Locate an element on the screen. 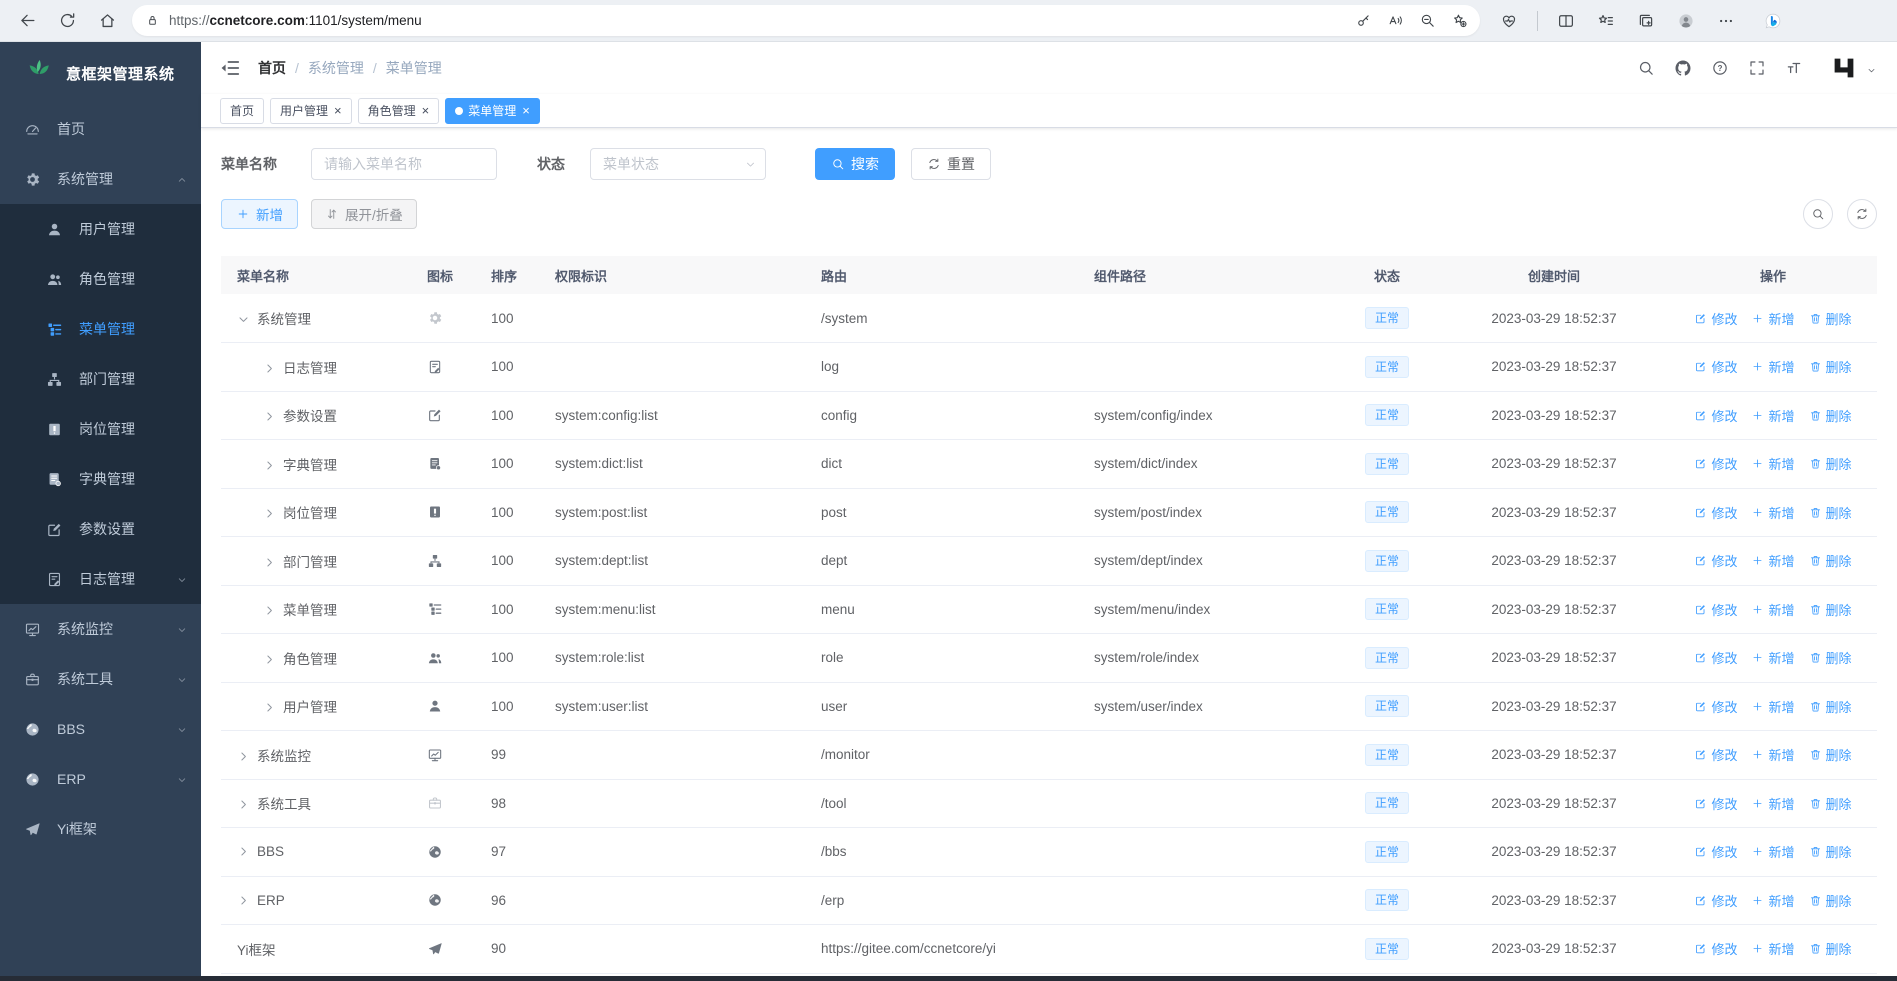 Image resolution: width=1897 pixels, height=981 pixels. reset-button: 重置 is located at coordinates (951, 164).